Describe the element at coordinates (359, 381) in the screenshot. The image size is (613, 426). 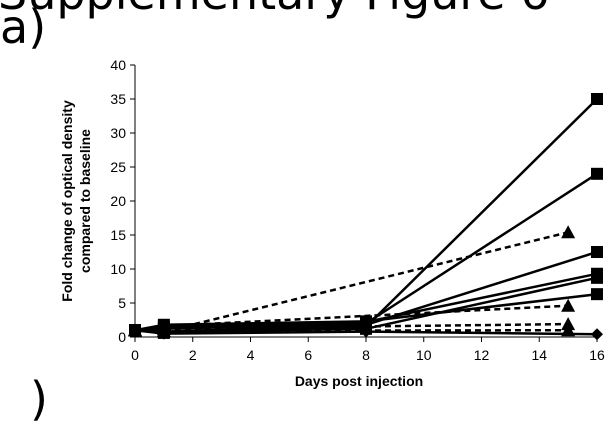
I see `x-axis-title: Days post injection` at that location.